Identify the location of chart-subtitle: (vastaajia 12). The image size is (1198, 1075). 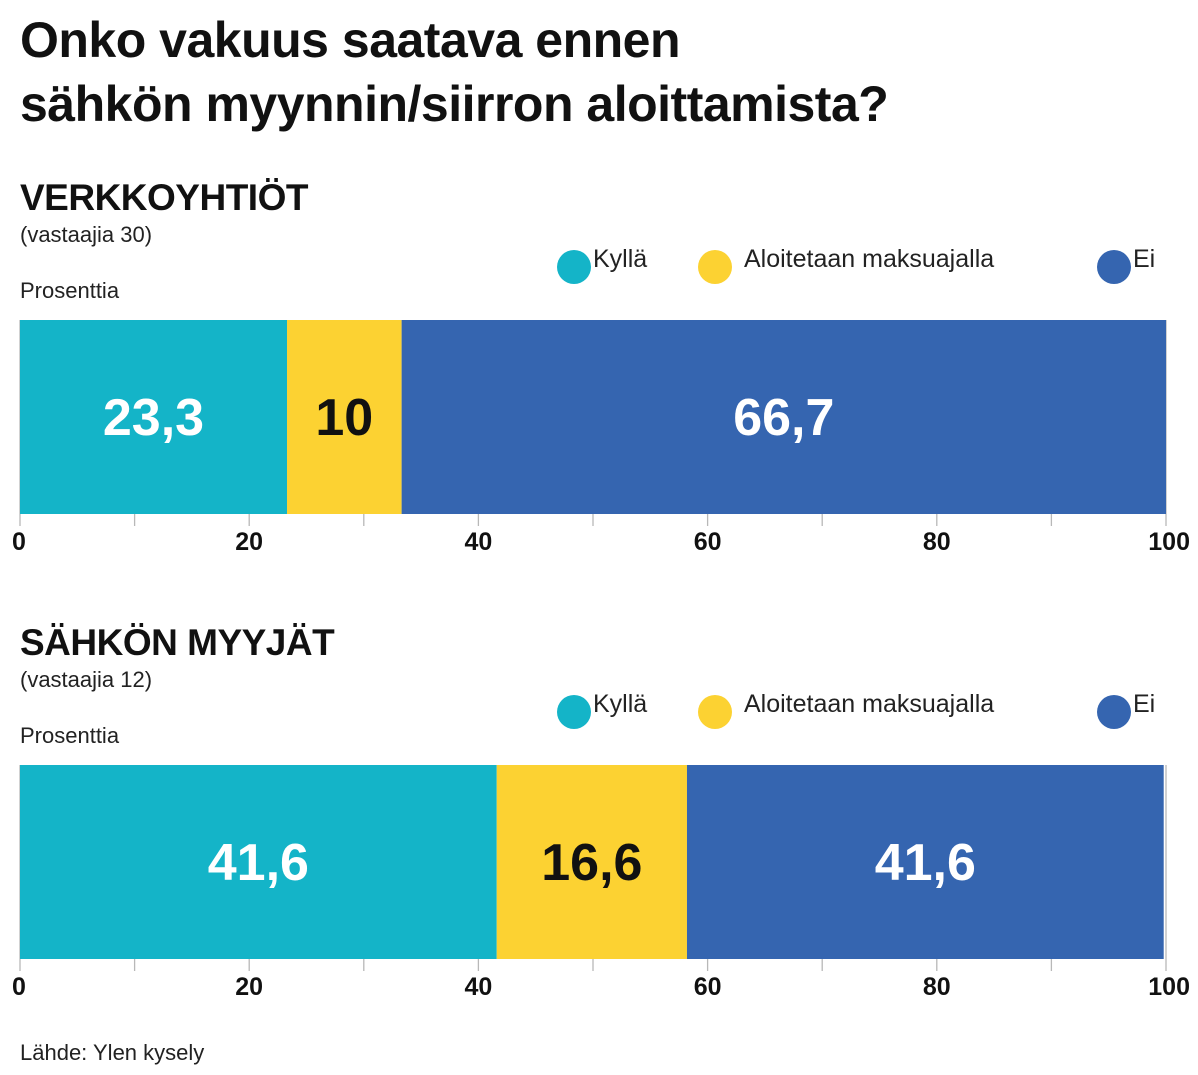
(86, 679).